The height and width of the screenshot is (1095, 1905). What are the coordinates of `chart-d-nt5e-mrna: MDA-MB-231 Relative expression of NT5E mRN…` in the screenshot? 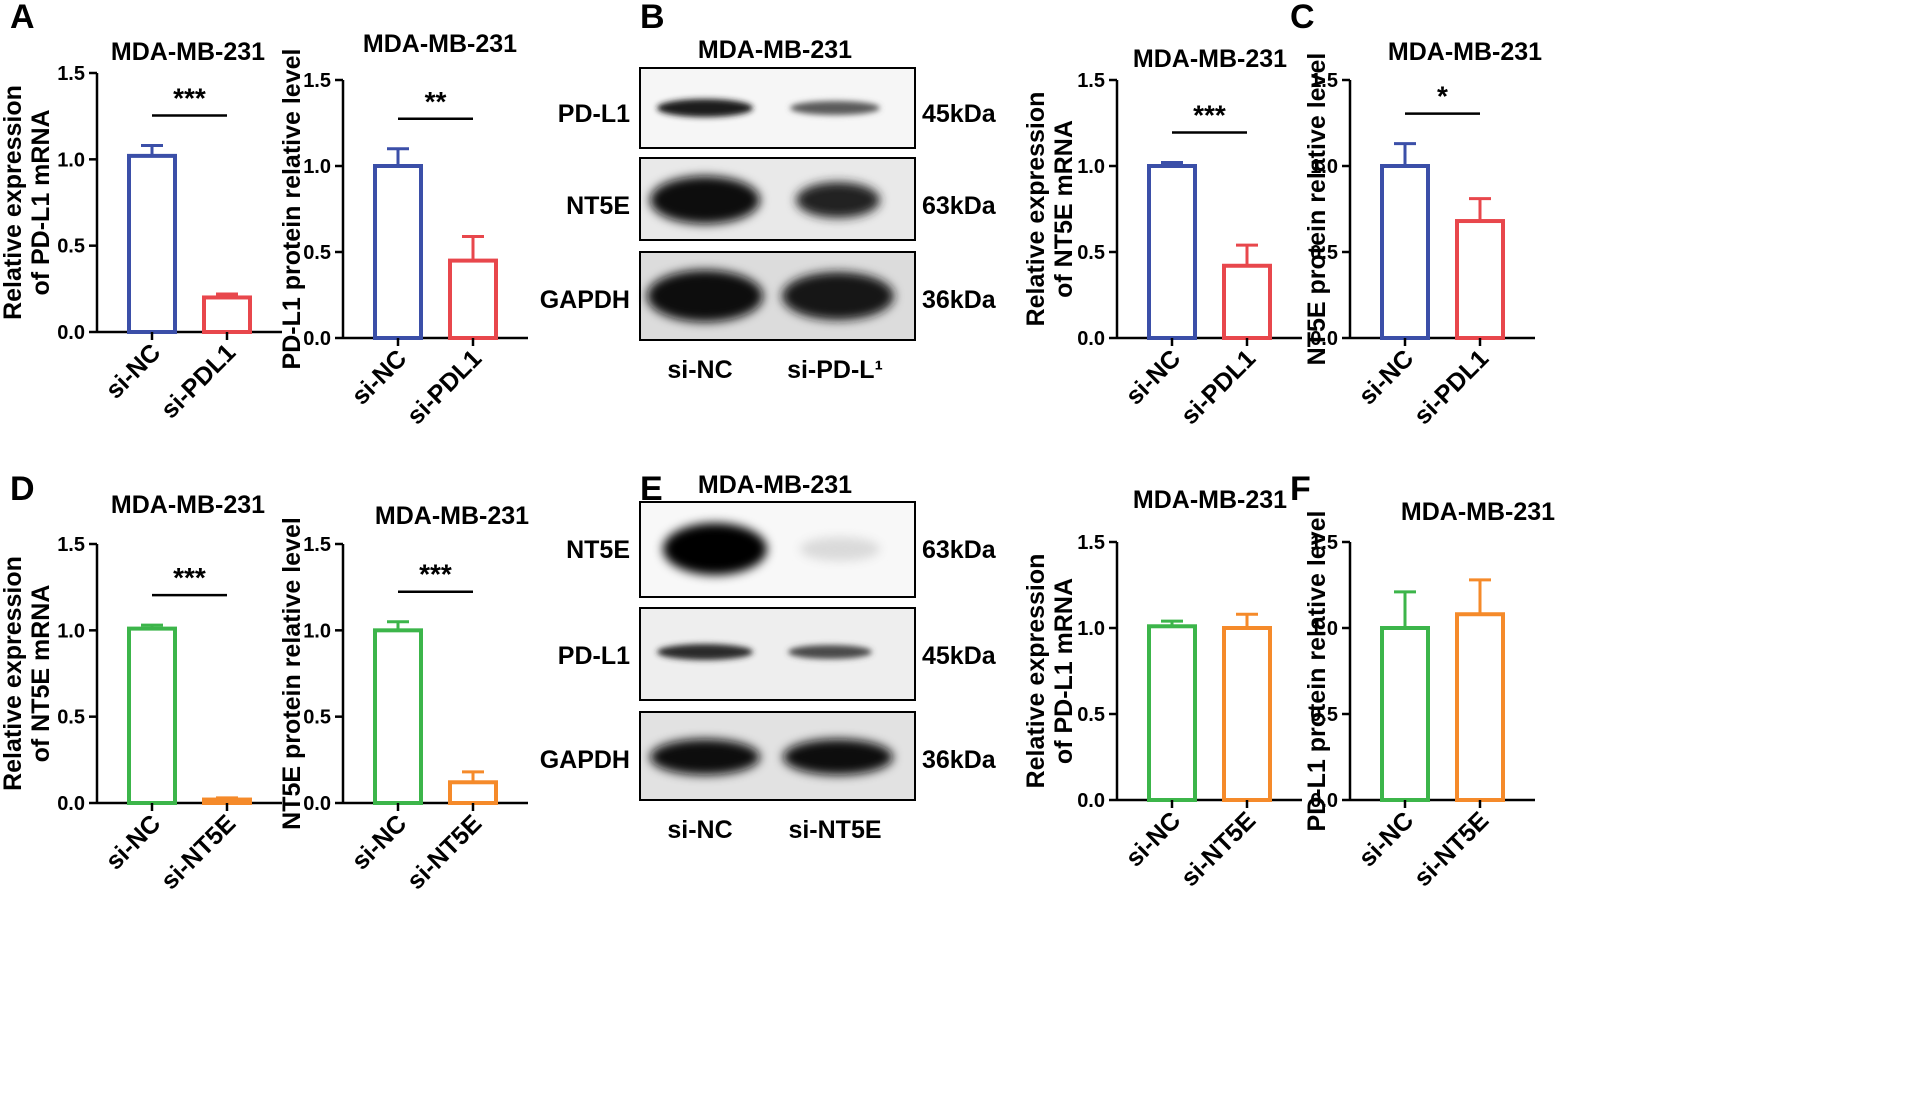 It's located at (141, 693).